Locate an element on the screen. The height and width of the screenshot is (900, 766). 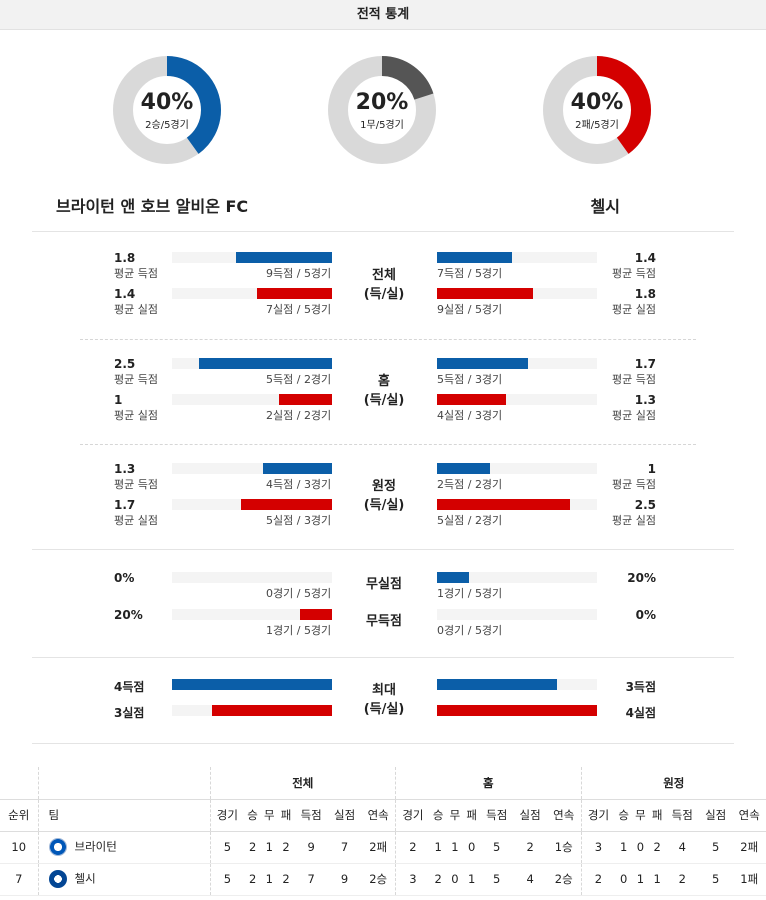
all-실점-cell: 7 is located at coordinates (344, 847).